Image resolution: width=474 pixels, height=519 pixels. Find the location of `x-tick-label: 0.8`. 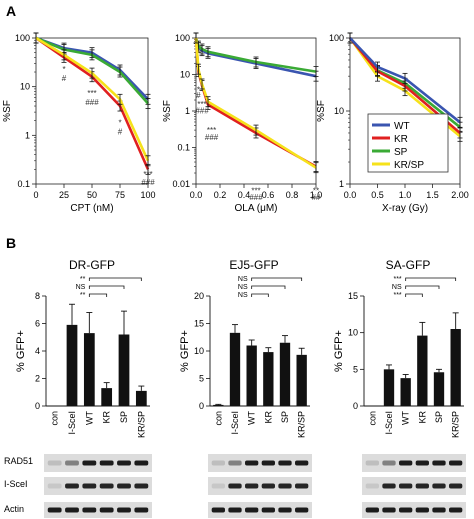

x-tick-label: 0.8 is located at coordinates (292, 195).